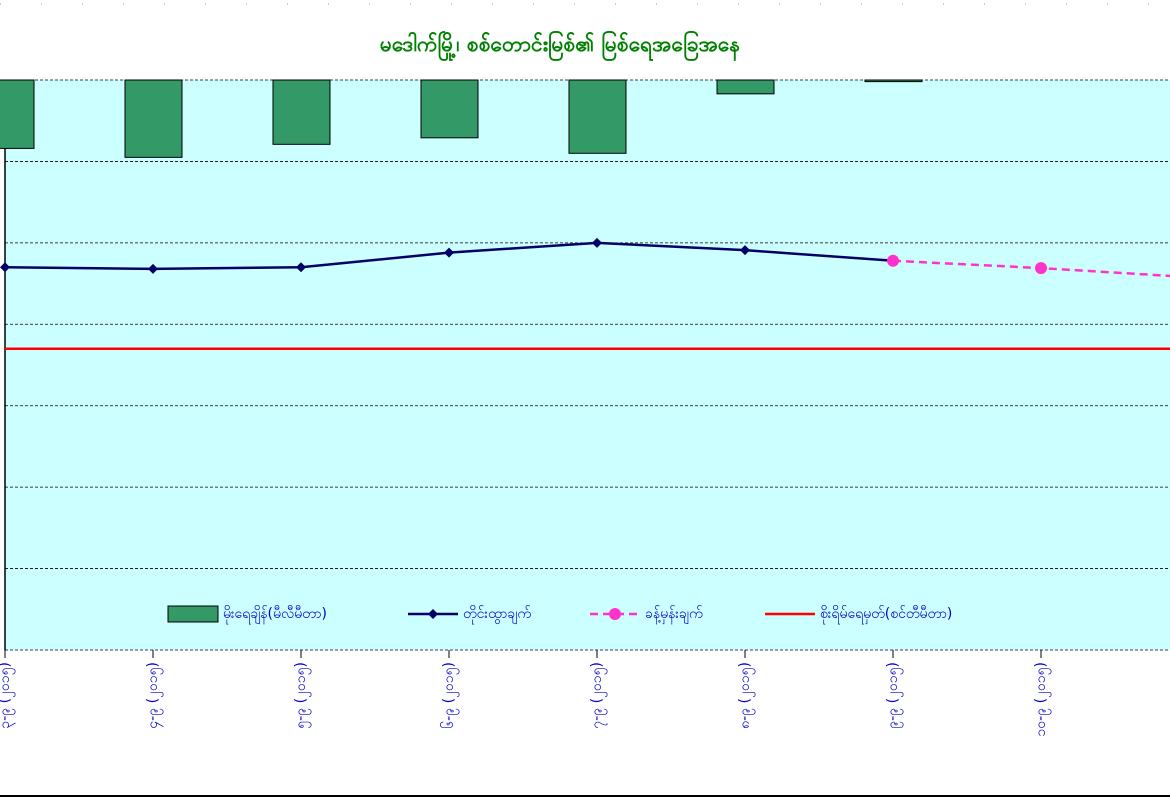 This screenshot has height=804, width=1170. Describe the element at coordinates (450, 695) in the screenshot. I see `x-tick-label: ၆-၉ (၂၀၁၅)` at that location.